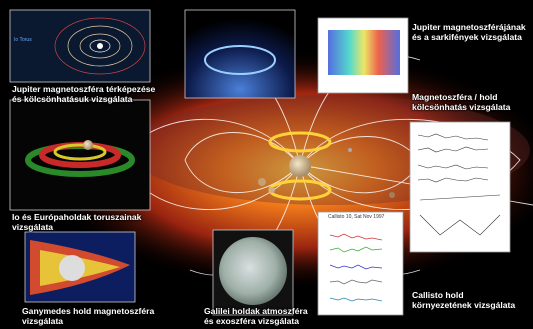  I want to click on caption-line: Galilei holdak atmoszféra, so click(256, 311).